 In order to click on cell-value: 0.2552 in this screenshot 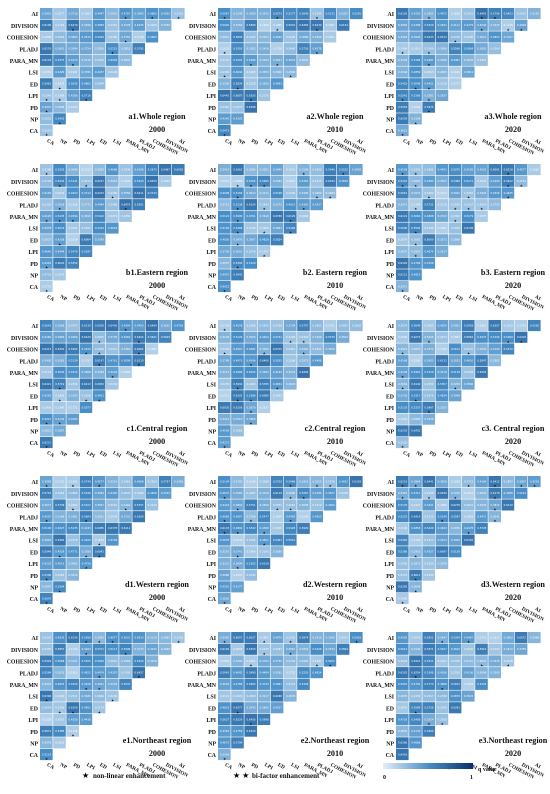, I will do `click(277, 505)`.